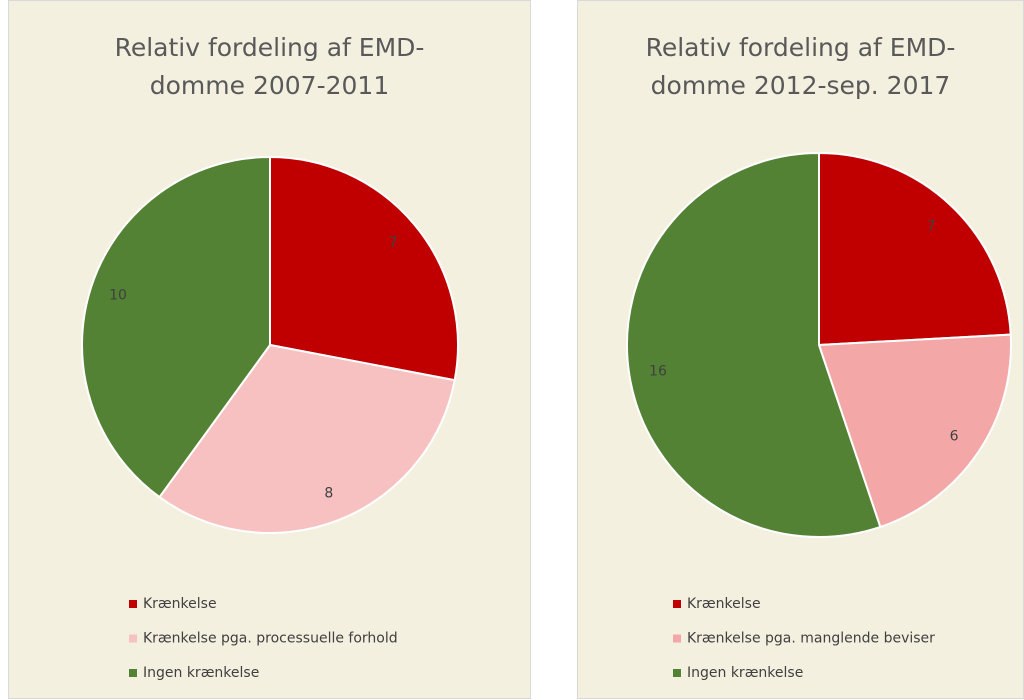 Image resolution: width=1024 pixels, height=700 pixels. What do you see at coordinates (658, 371) in the screenshot?
I see `data-label: 16` at bounding box center [658, 371].